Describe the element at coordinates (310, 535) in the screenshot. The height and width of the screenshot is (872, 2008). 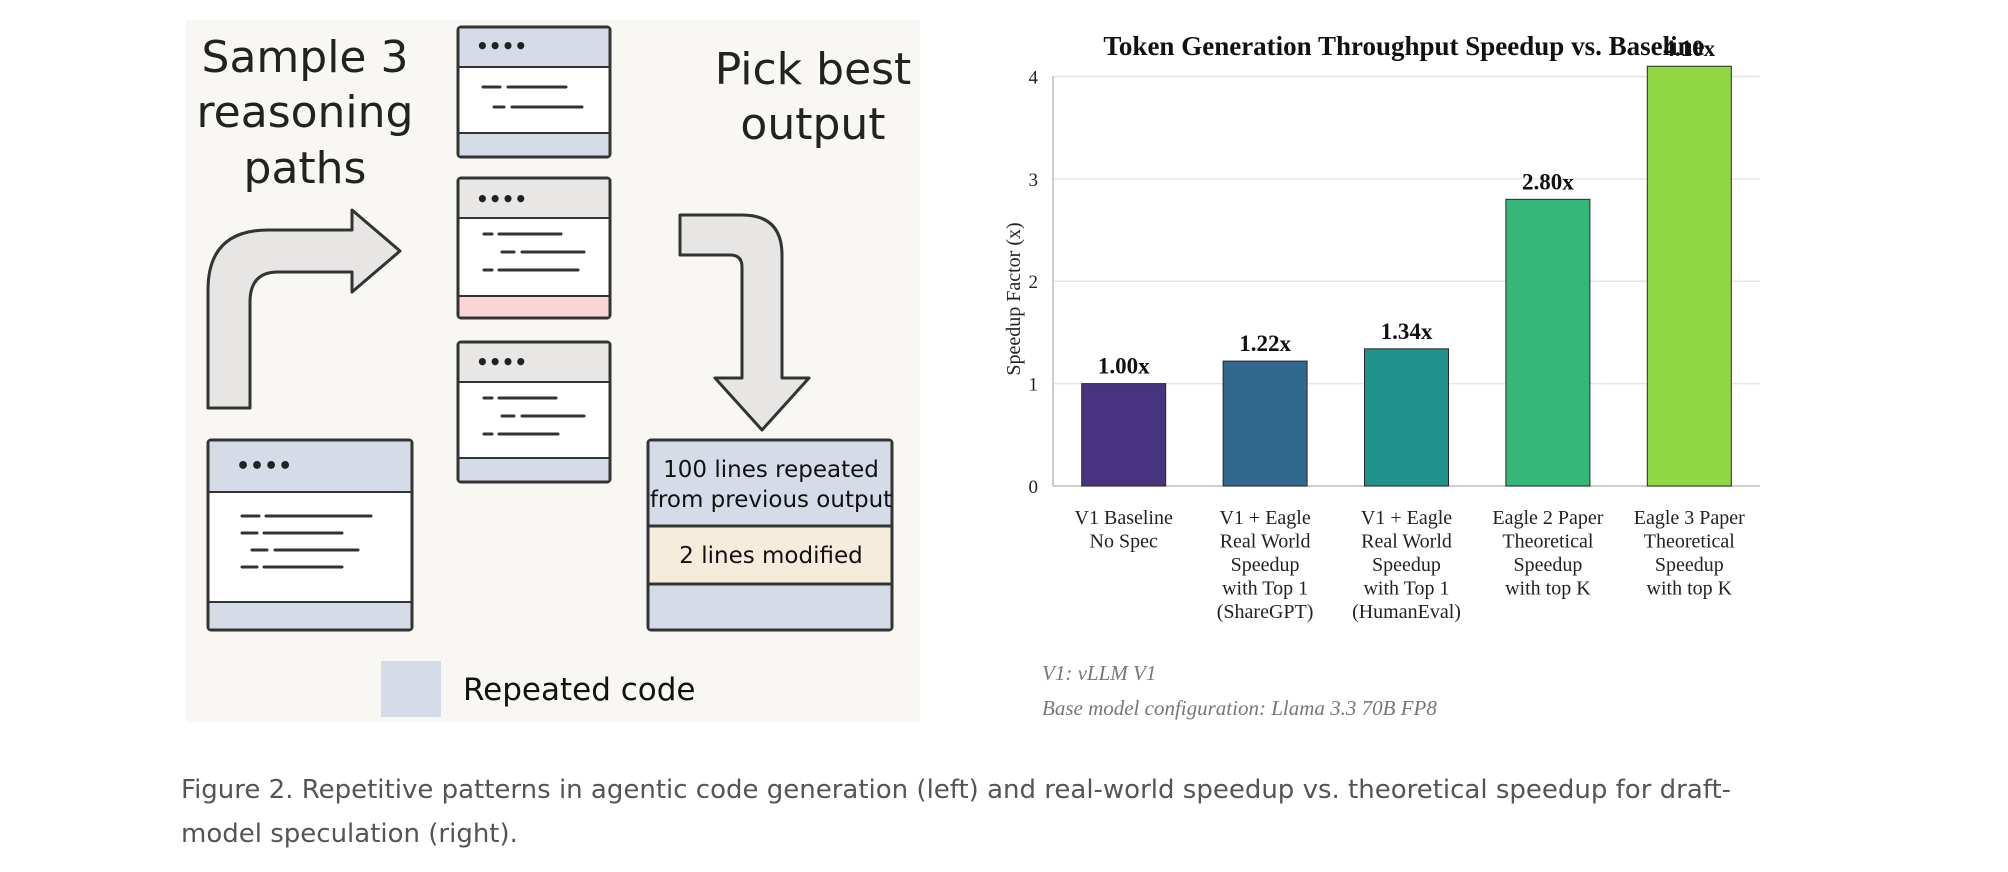
I see `previous-output-window: ••••` at that location.